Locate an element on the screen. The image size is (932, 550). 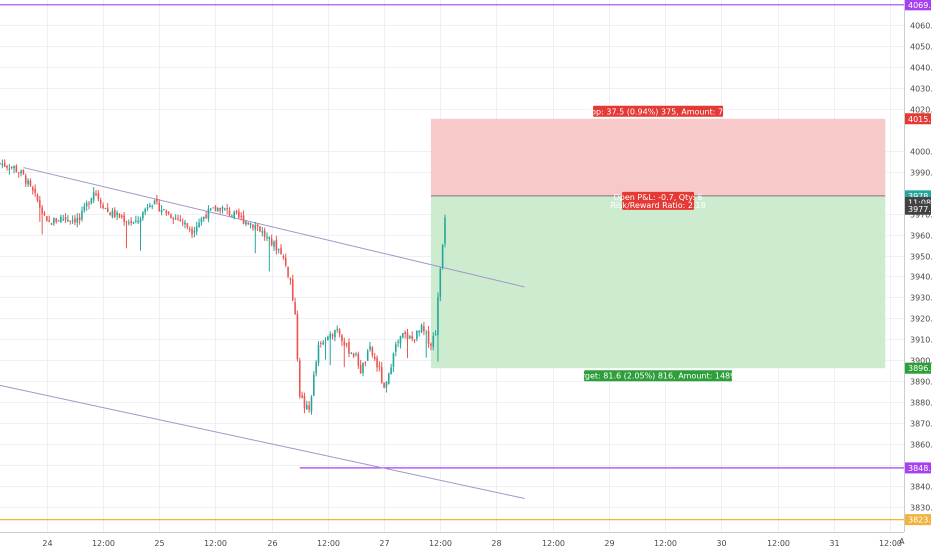
y-tick-label: 4030.0 is located at coordinates (921, 89).